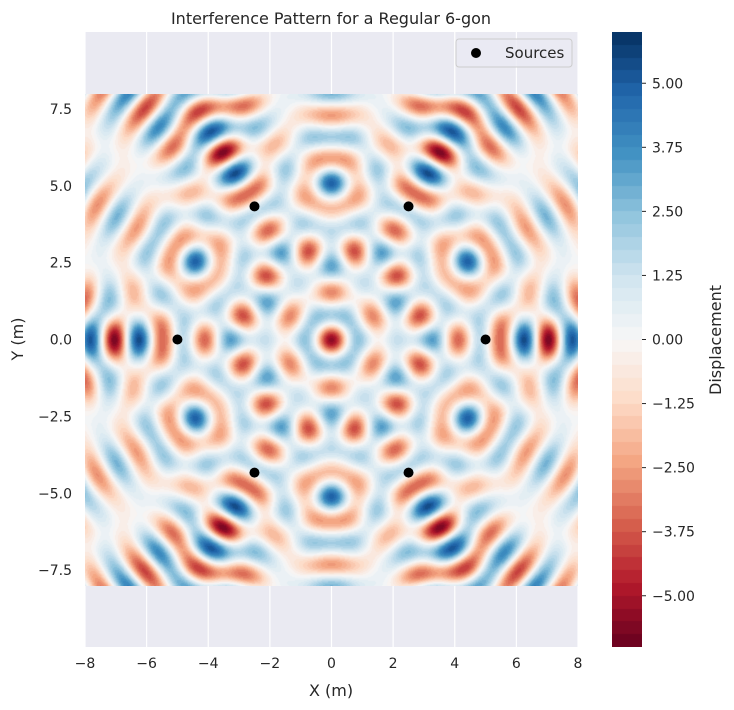  I want to click on y-tick-label: 0.0, so click(61, 341).